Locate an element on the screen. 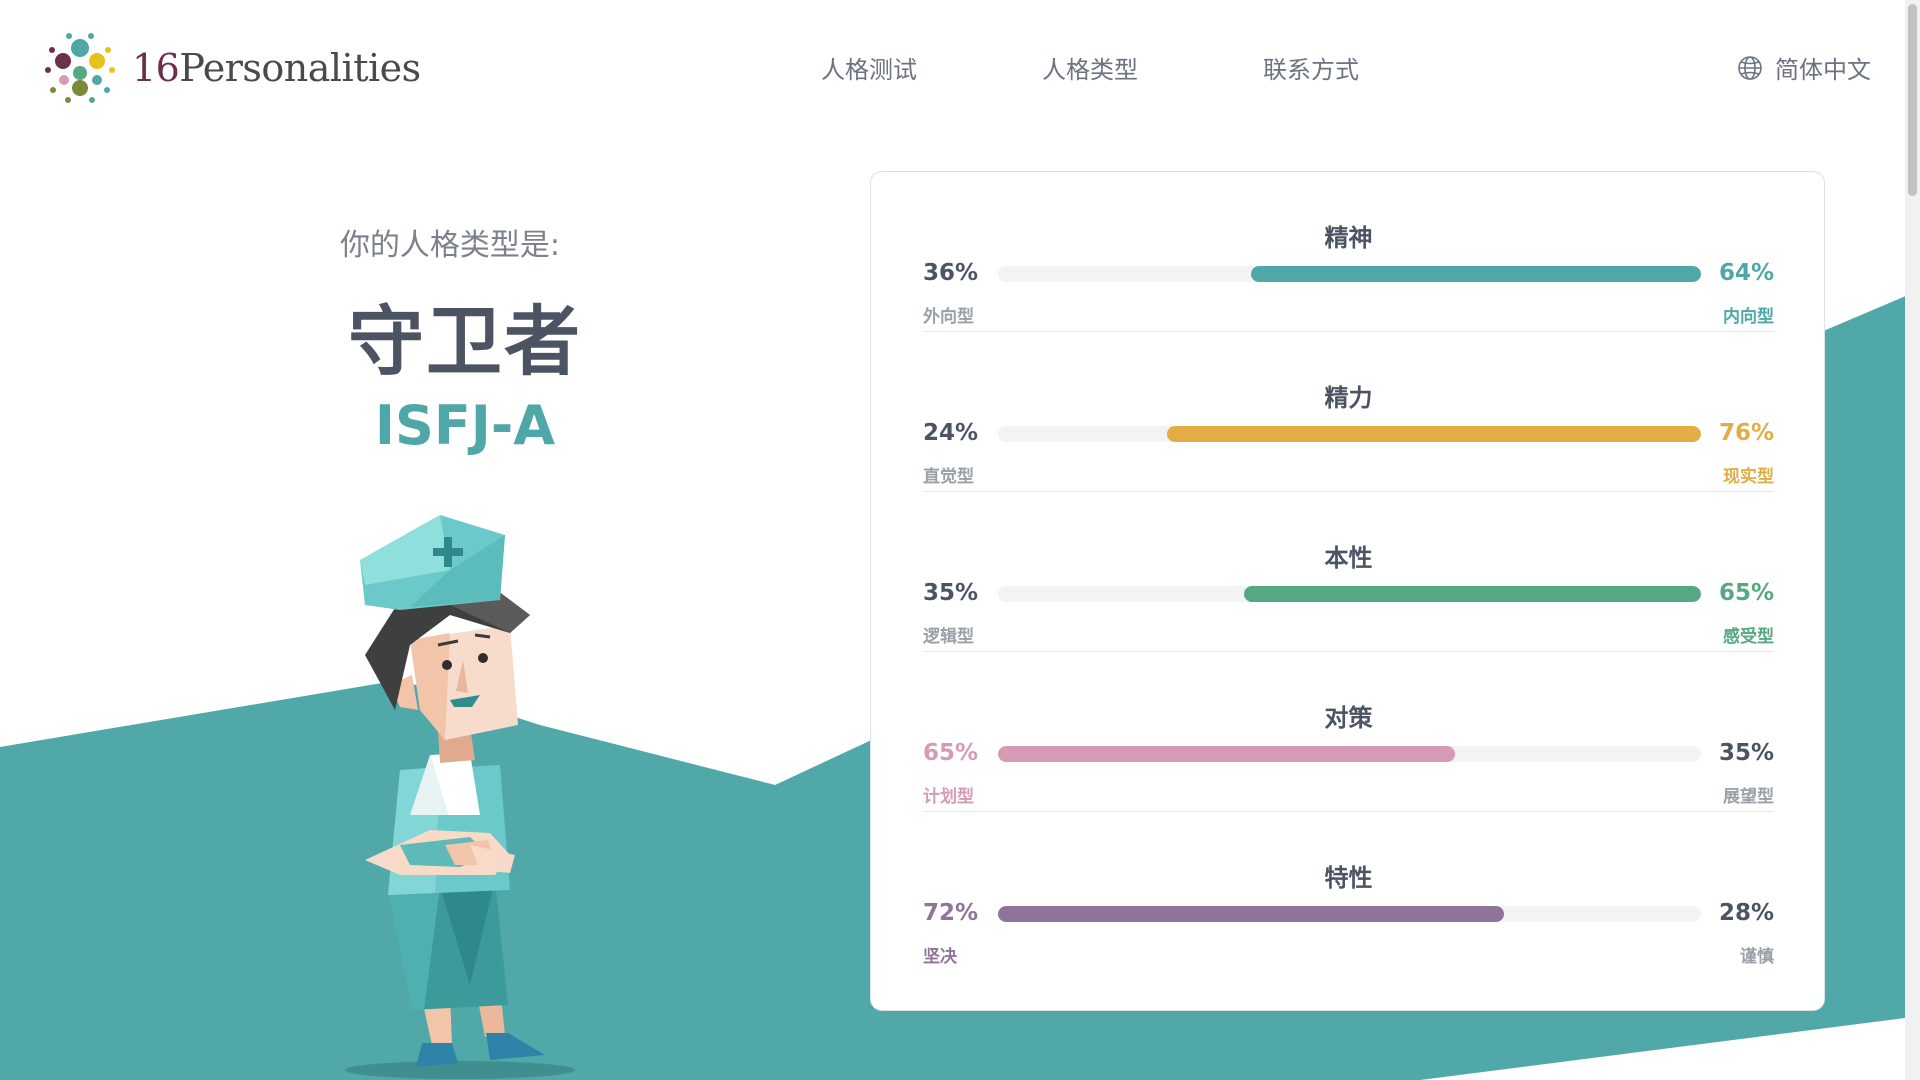 The height and width of the screenshot is (1080, 1920). logo-wordmark: 16Personalities is located at coordinates (276, 68).